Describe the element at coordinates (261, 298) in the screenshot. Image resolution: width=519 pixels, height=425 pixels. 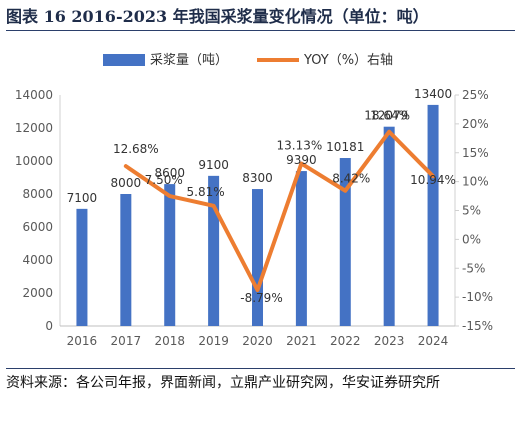
I see `line-label: -8.79%` at that location.